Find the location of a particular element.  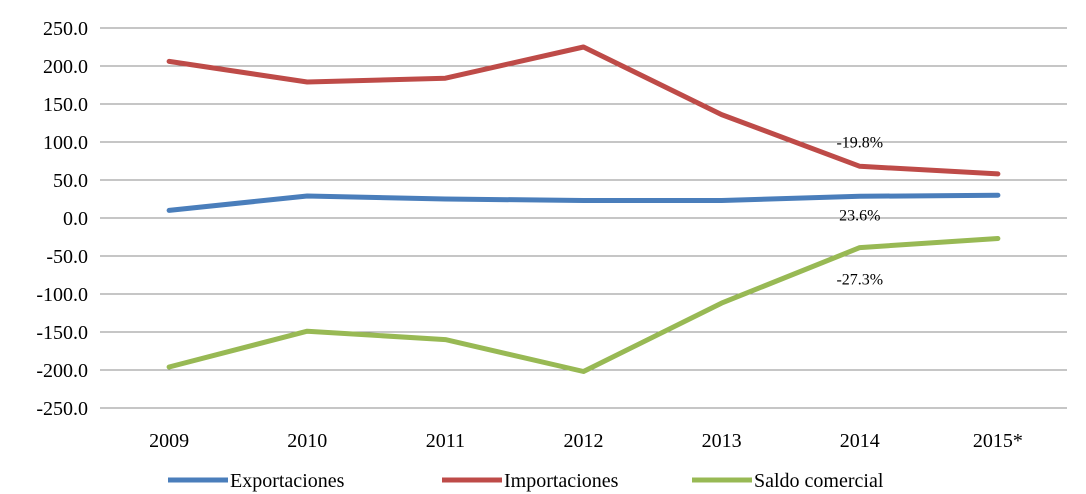

y-tick-label: -250.0 is located at coordinates (62, 409).